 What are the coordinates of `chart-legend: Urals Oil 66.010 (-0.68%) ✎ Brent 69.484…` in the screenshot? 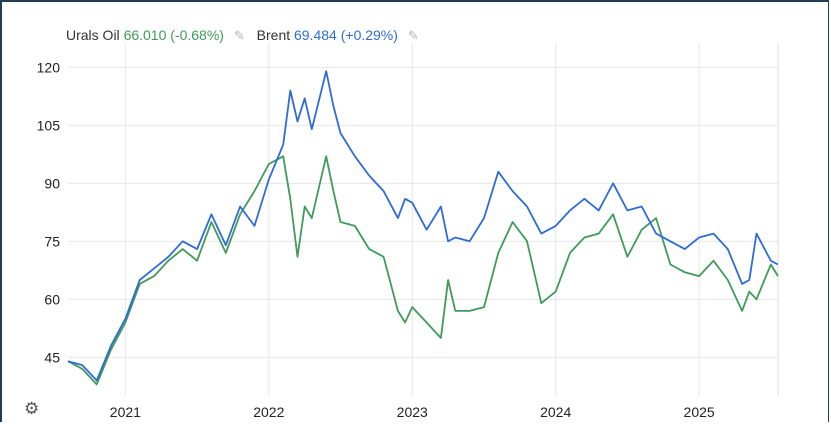 It's located at (246, 35).